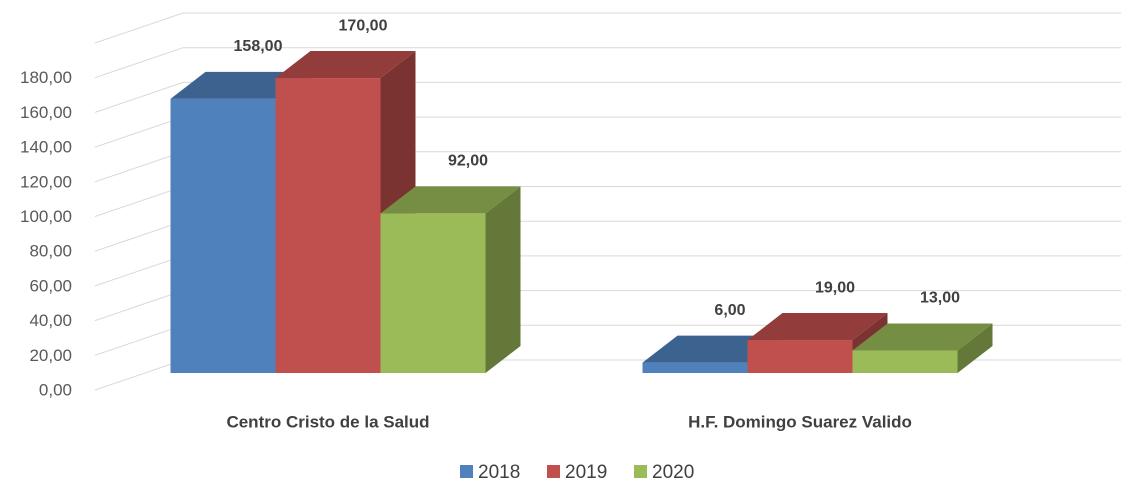 Image resolution: width=1121 pixels, height=487 pixels. I want to click on value-label: 19,00, so click(835, 287).